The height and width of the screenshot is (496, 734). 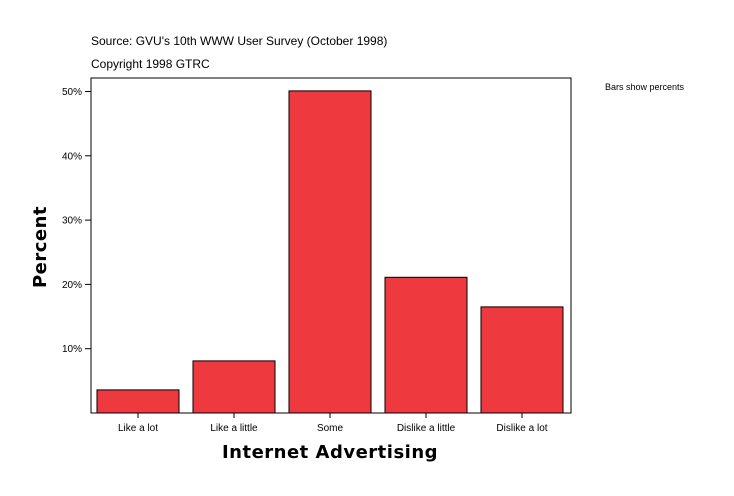 I want to click on bar-some, so click(x=330, y=252).